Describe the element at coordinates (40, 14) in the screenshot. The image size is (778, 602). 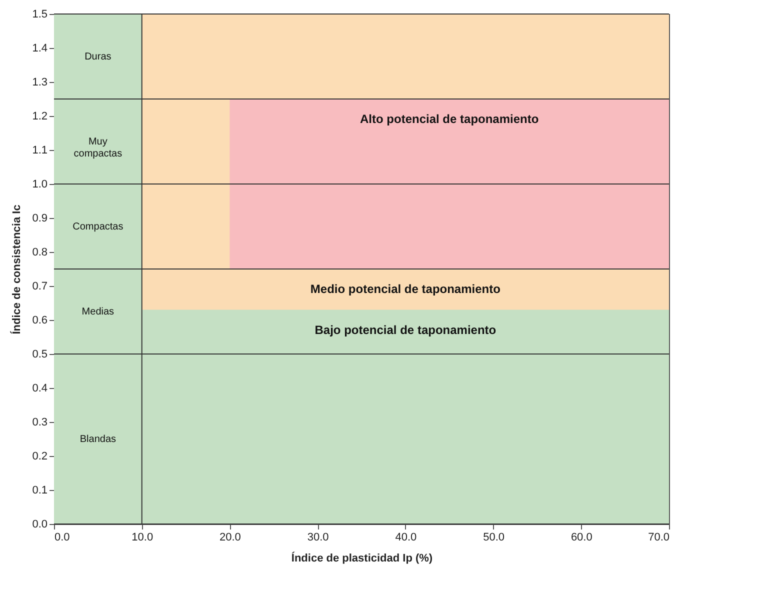
I see `y-tick-label: 1.5` at that location.